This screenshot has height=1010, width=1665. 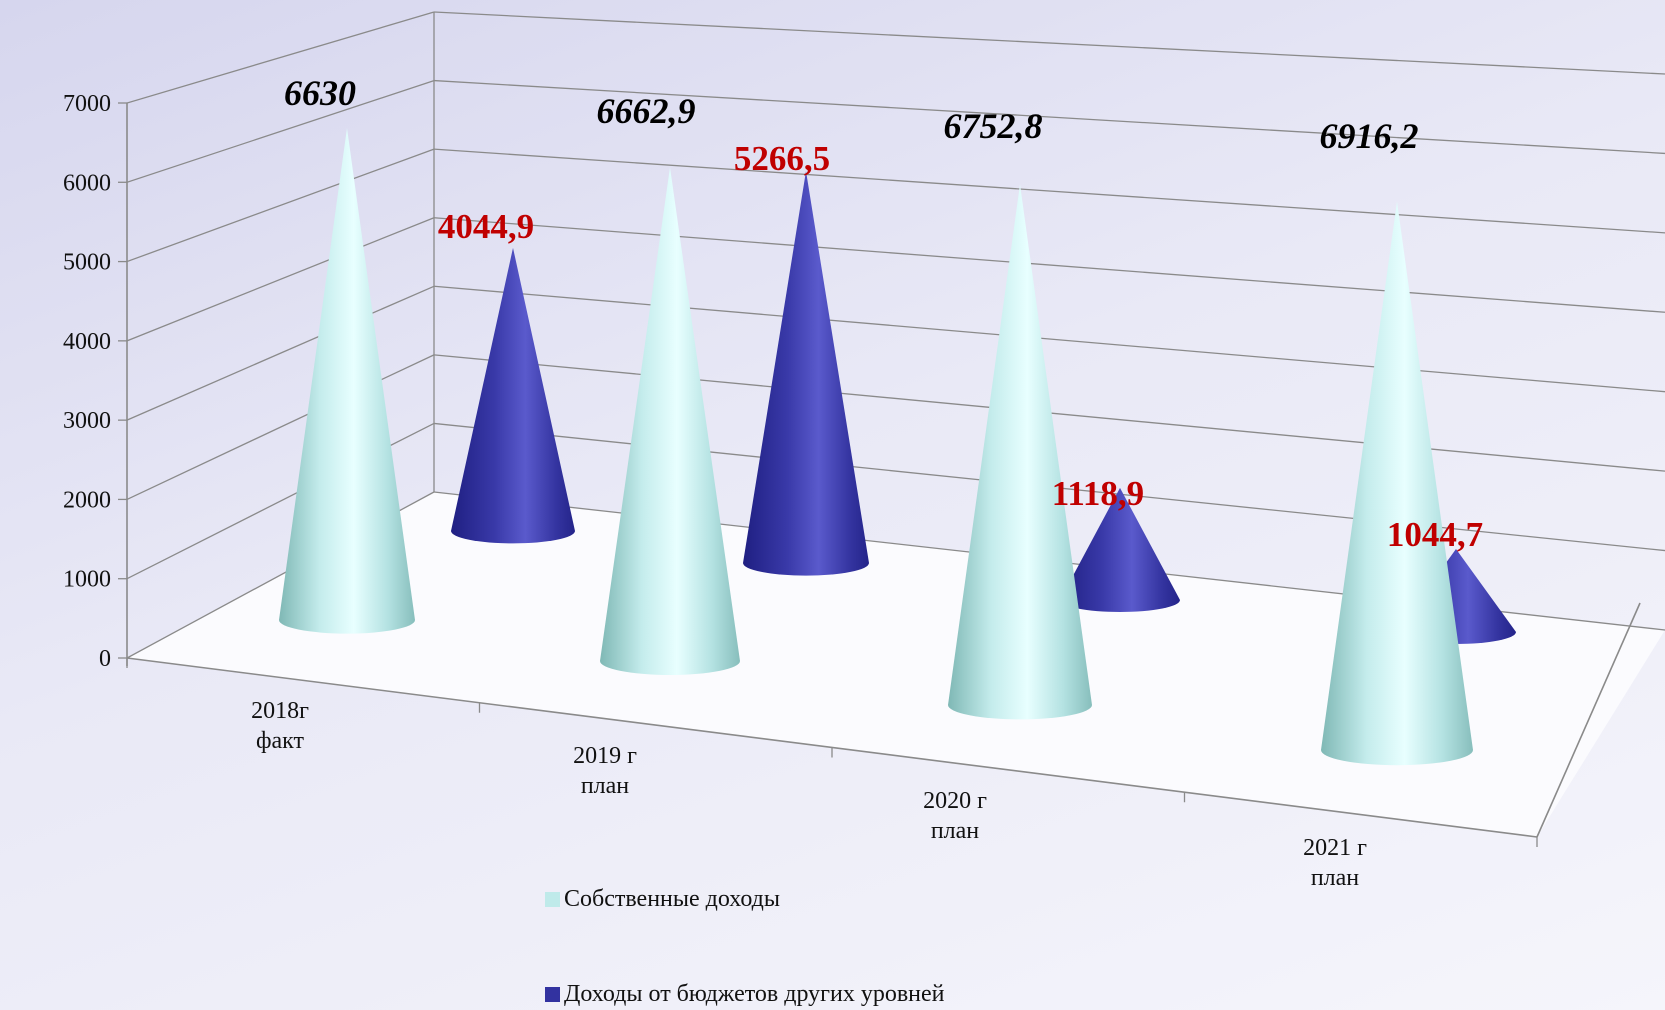 What do you see at coordinates (1335, 848) in the screenshot?
I see `x-tick-label: 2021 г` at bounding box center [1335, 848].